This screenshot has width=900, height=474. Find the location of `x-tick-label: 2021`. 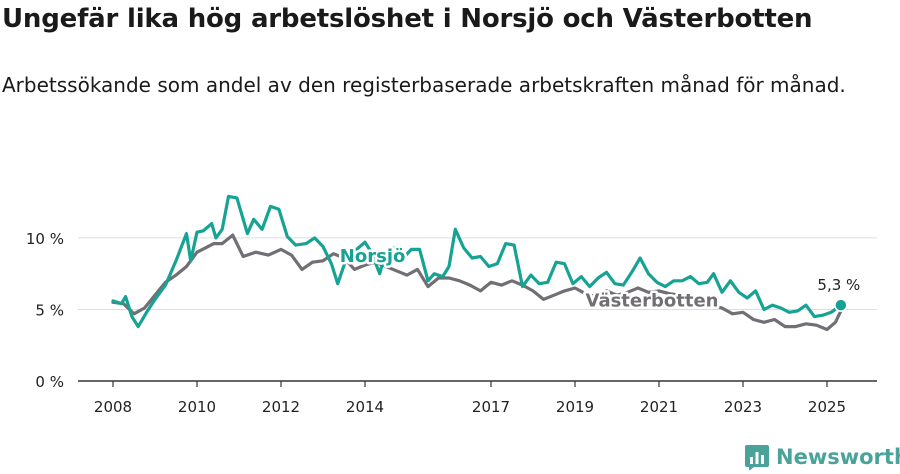

x-tick-label: 2021 is located at coordinates (659, 407).